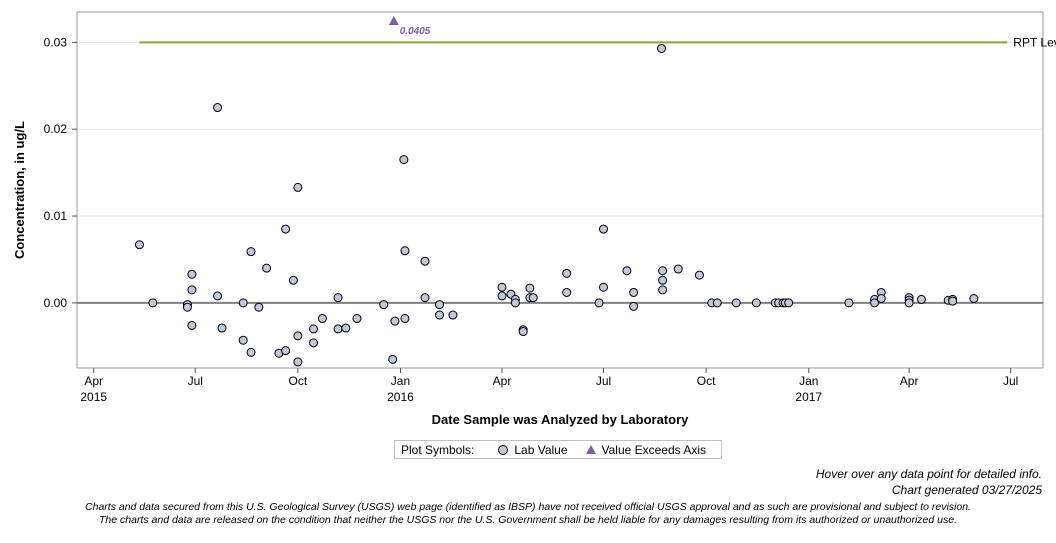 This screenshot has width=1056, height=543. What do you see at coordinates (503, 449) in the screenshot?
I see `lab-value-legend-icon` at bounding box center [503, 449].